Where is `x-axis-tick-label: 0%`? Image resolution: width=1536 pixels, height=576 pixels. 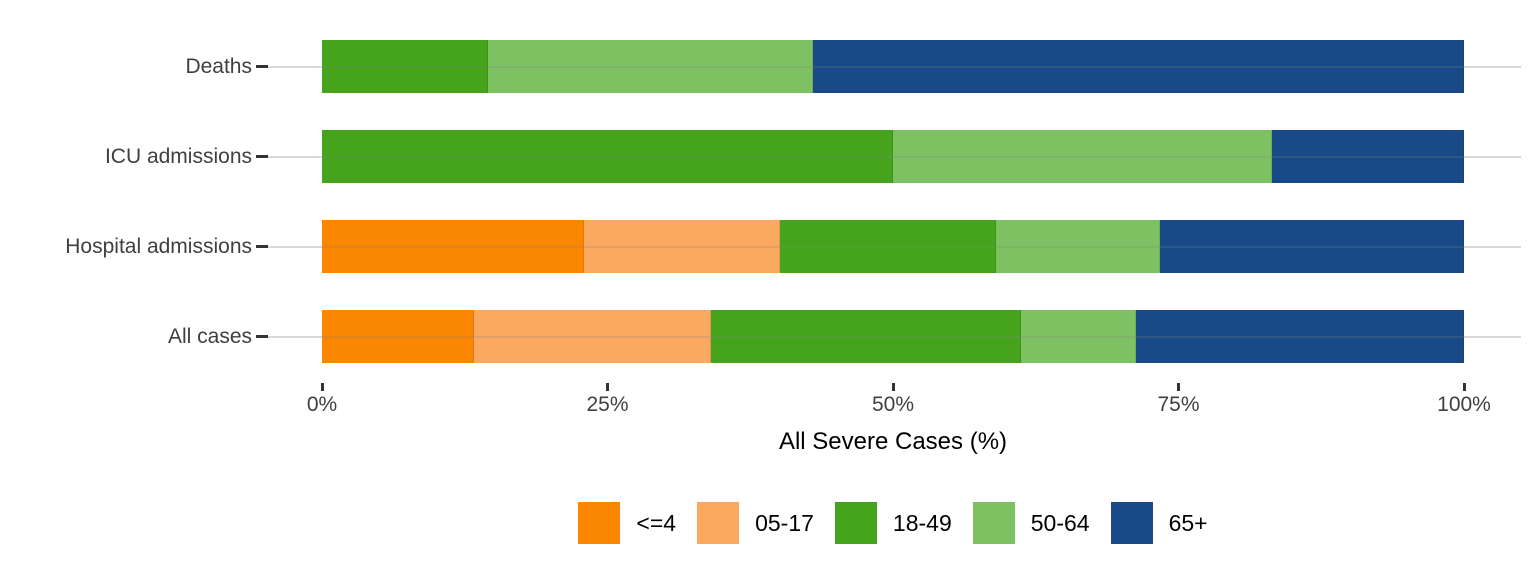 x-axis-tick-label: 0% is located at coordinates (322, 404).